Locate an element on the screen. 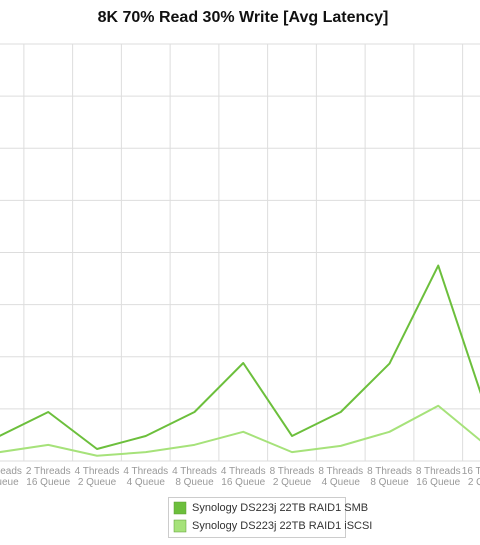  x-tick-label: 4 Threads 4 Queue is located at coordinates (145, 477).